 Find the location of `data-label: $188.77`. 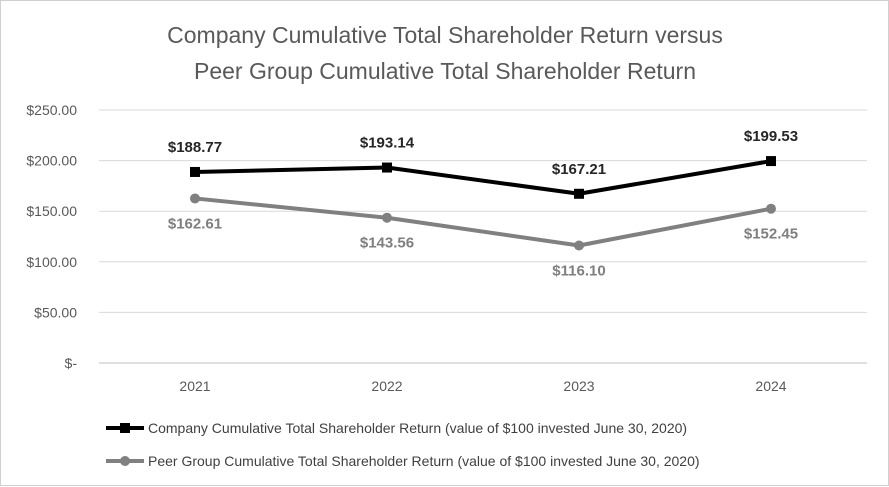

data-label: $188.77 is located at coordinates (195, 147).